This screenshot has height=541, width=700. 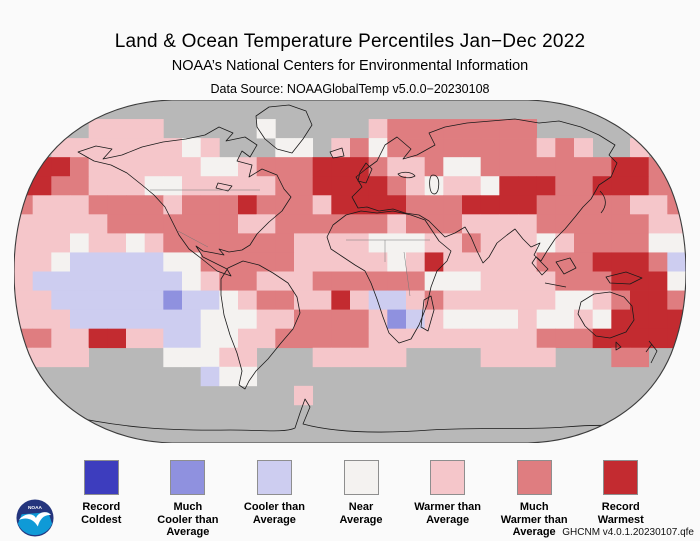 What do you see at coordinates (290, 243) in the screenshot?
I see `country-borders` at bounding box center [290, 243].